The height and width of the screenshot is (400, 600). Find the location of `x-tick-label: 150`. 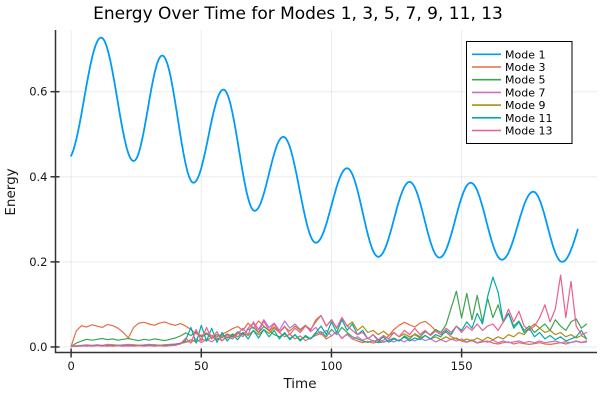

x-tick-label: 150 is located at coordinates (462, 366).